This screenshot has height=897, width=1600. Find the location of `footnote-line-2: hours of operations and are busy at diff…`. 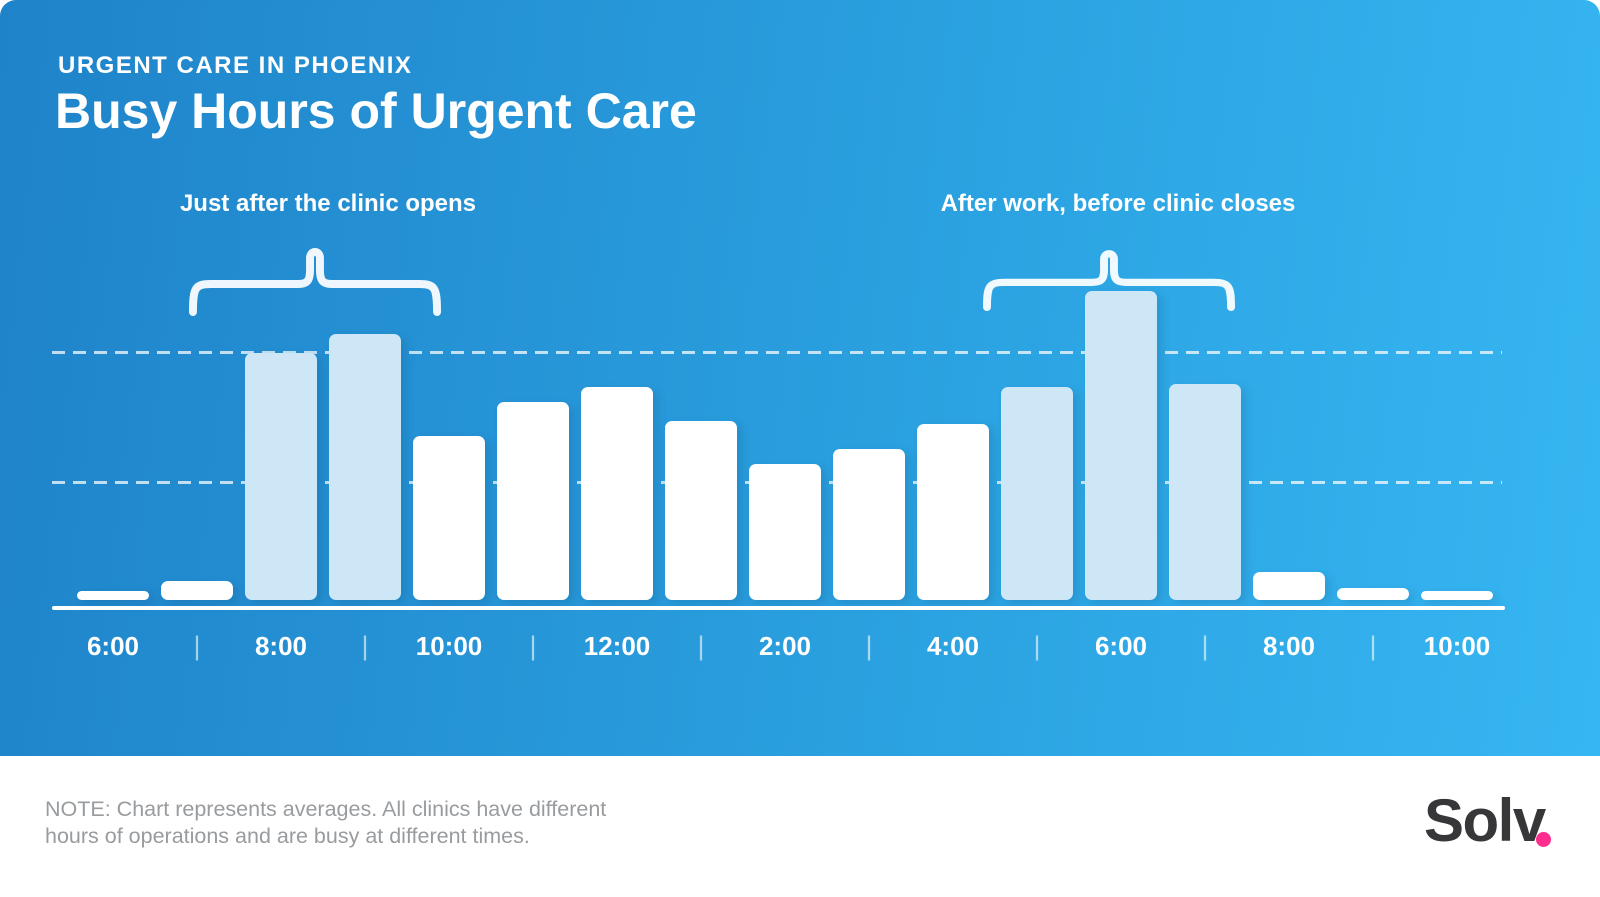

footnote-line-2: hours of operations and are busy at diff… is located at coordinates (287, 836).